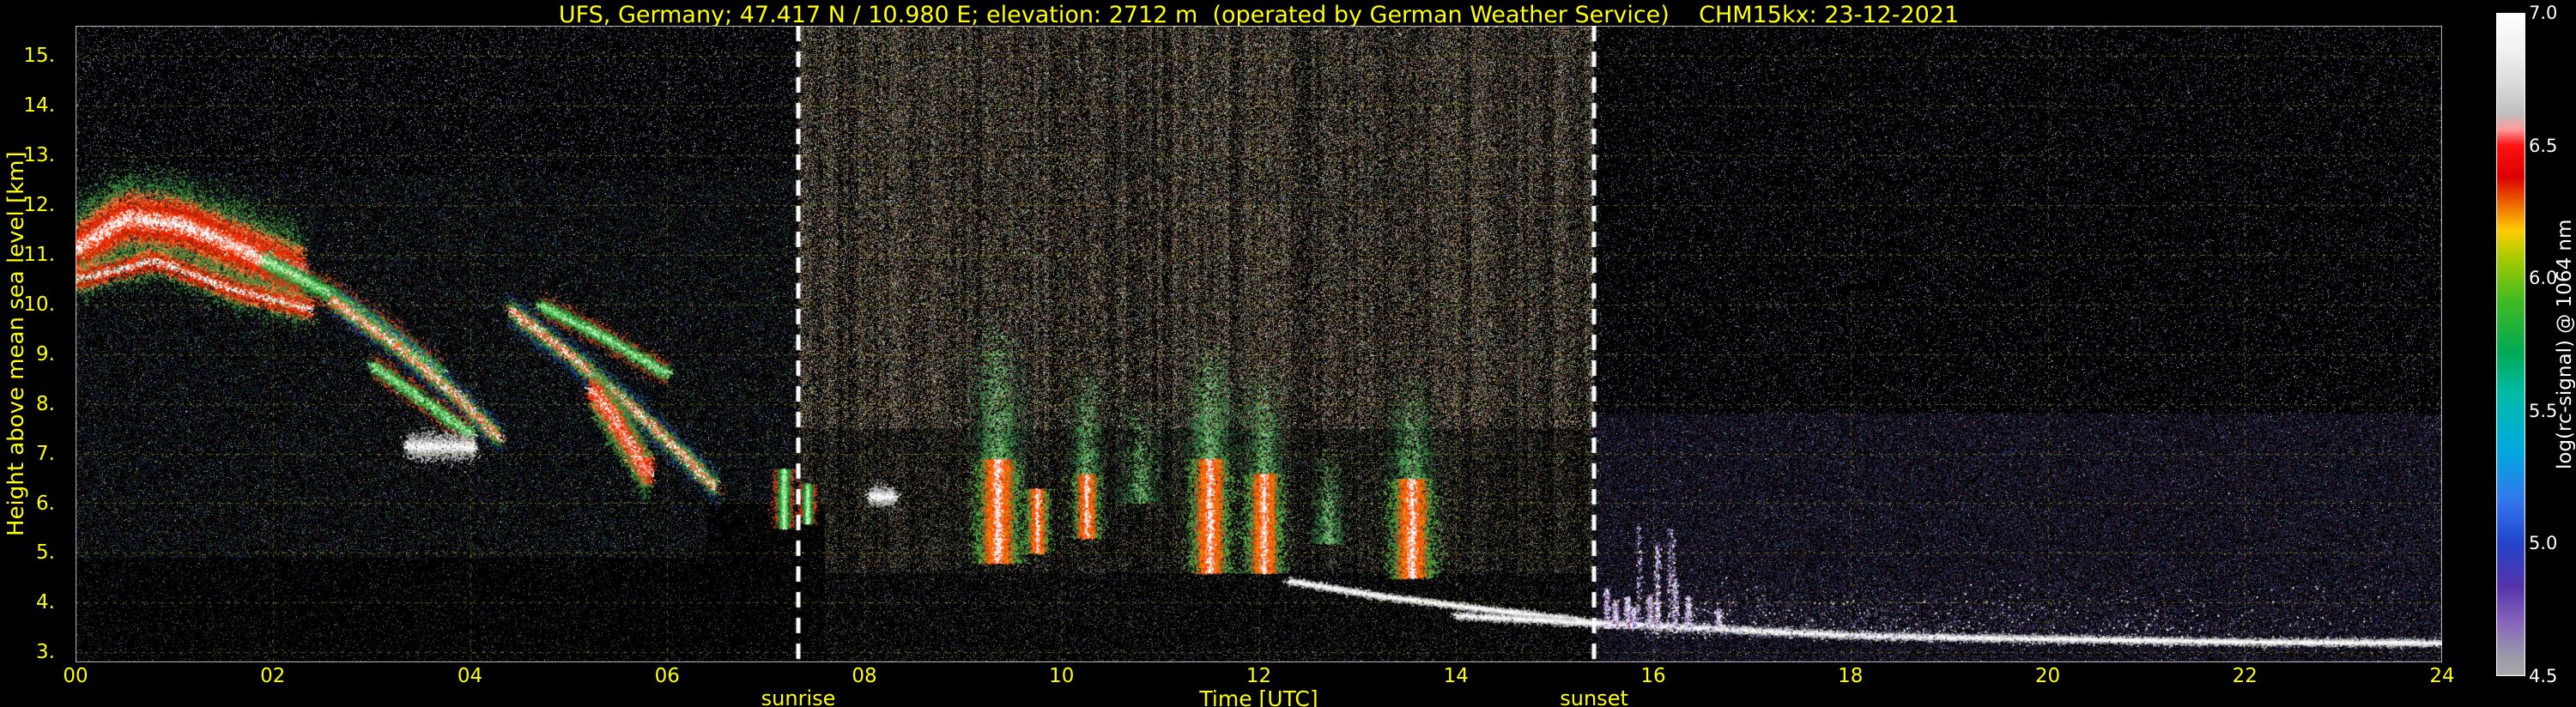 The height and width of the screenshot is (707, 2576). What do you see at coordinates (2565, 344) in the screenshot?
I see `colorbar-label: log(rc-signal) @ 1064 nm` at bounding box center [2565, 344].